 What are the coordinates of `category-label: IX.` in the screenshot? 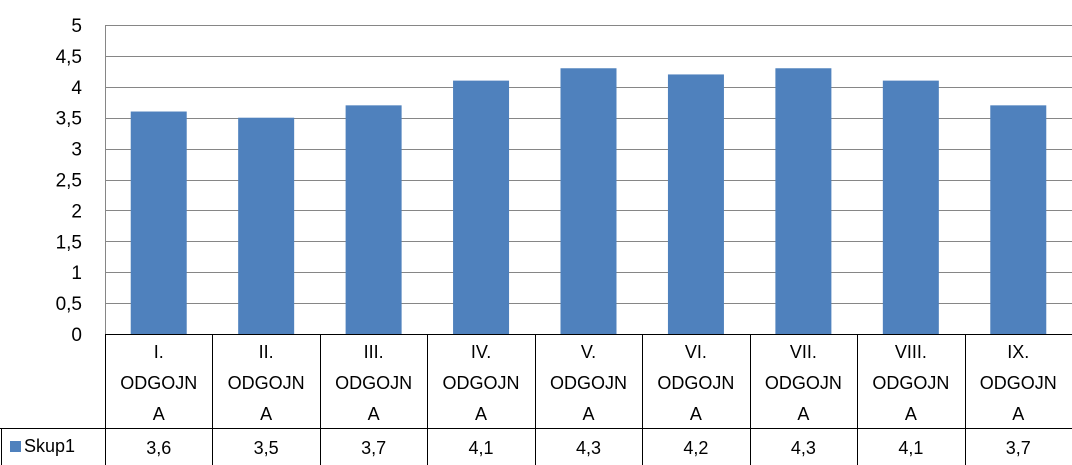 It's located at (1018, 352).